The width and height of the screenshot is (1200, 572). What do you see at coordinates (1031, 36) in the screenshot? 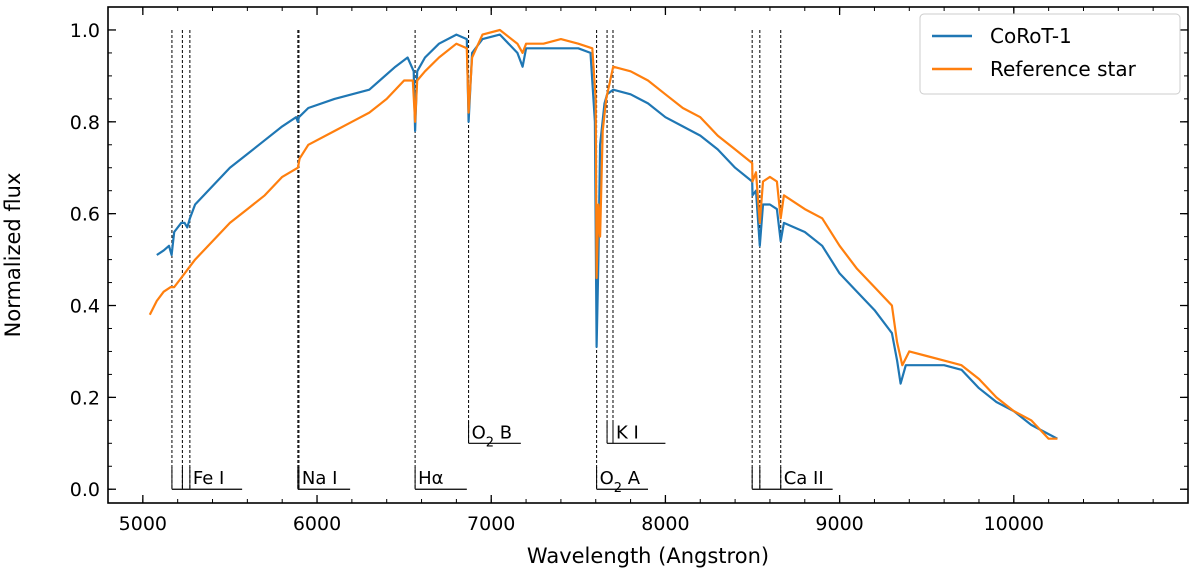
I see `legend-entry-corot-1: CoRoT-1` at bounding box center [1031, 36].